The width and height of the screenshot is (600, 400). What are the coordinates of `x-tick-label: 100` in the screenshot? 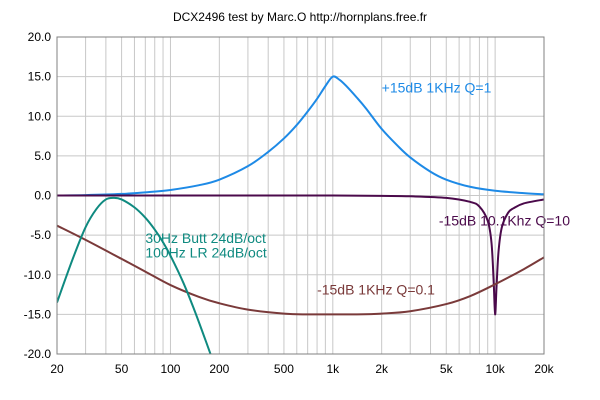 It's located at (170, 369).